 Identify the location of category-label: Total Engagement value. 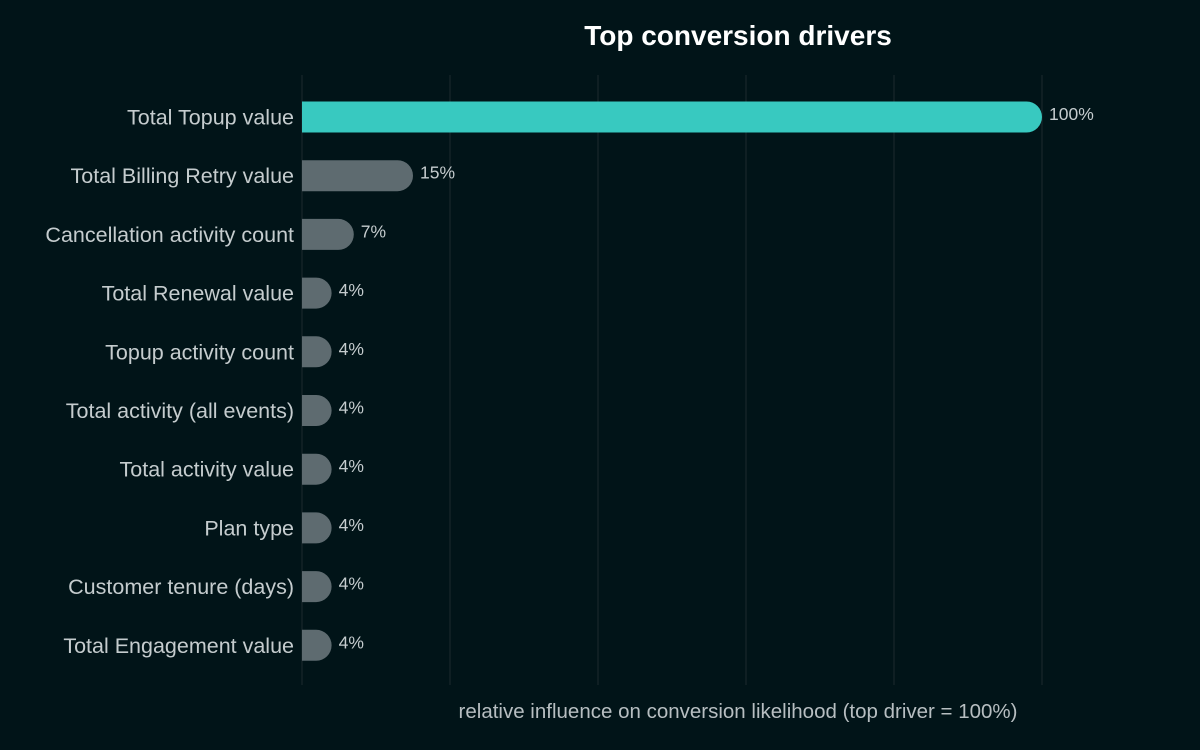
(178, 646).